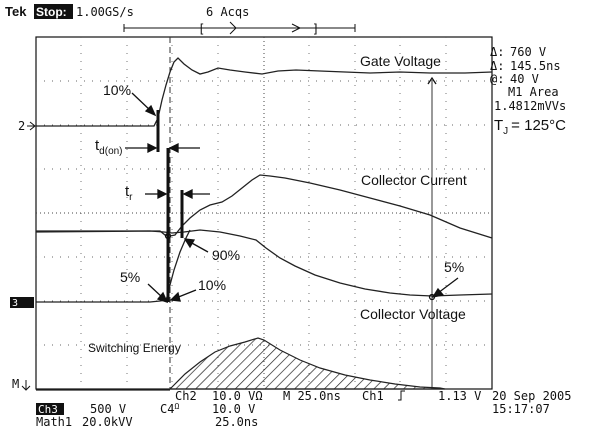 The height and width of the screenshot is (435, 600). What do you see at coordinates (169, 409) in the screenshot?
I see `c4-footer-label: C4Ω` at bounding box center [169, 409].